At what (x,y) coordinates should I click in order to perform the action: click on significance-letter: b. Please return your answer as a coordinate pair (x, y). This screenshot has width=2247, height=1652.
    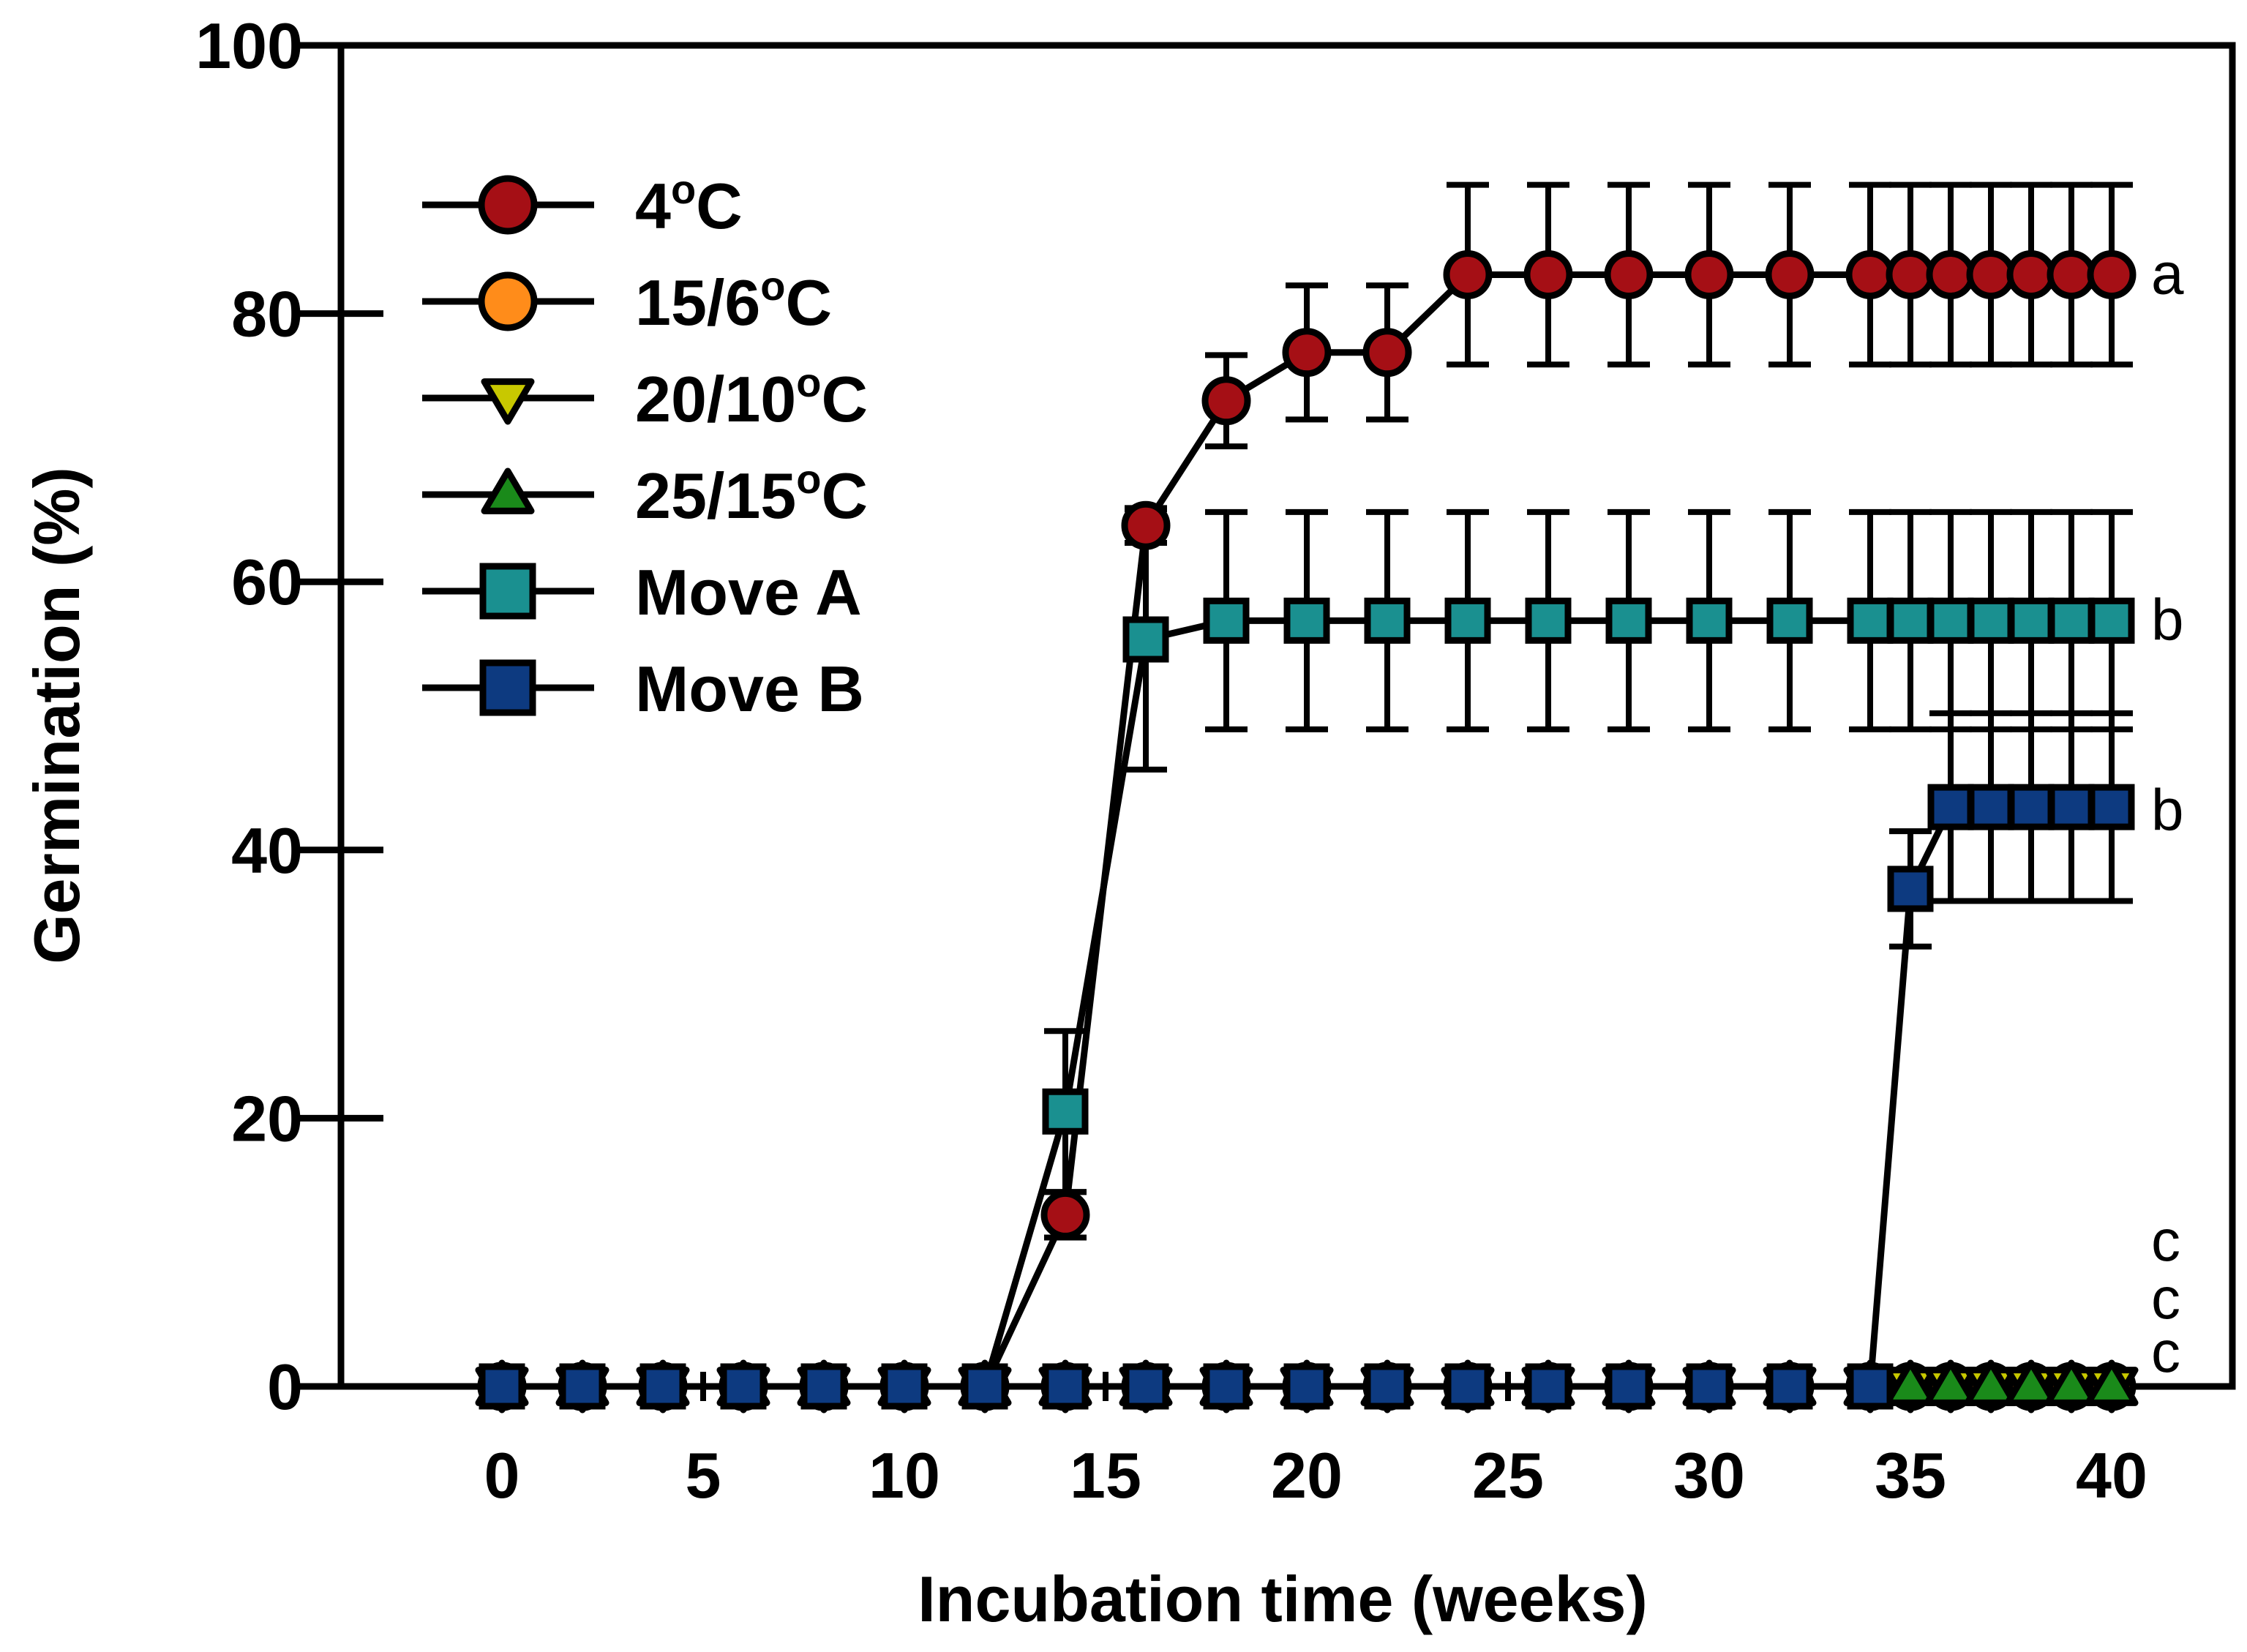
    Looking at the image, I should click on (2168, 810).